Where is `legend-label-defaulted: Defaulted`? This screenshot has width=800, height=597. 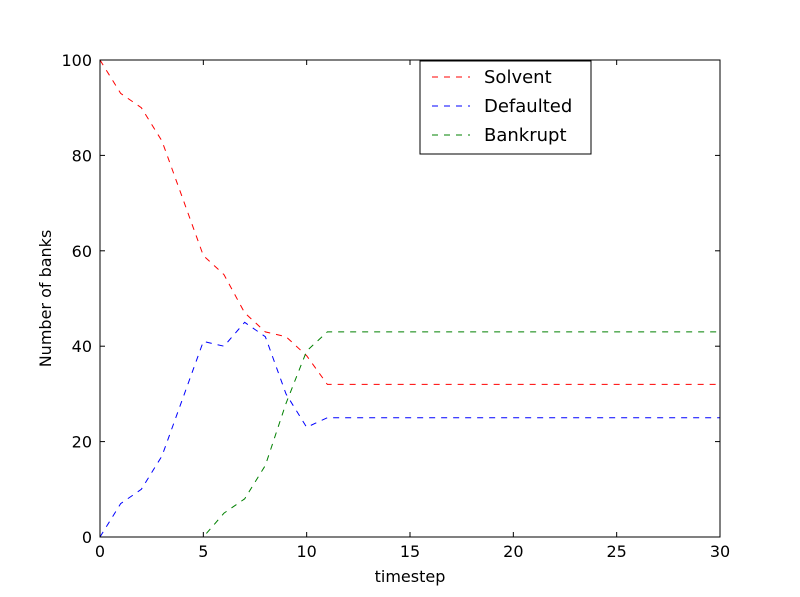
legend-label-defaulted: Defaulted is located at coordinates (528, 106).